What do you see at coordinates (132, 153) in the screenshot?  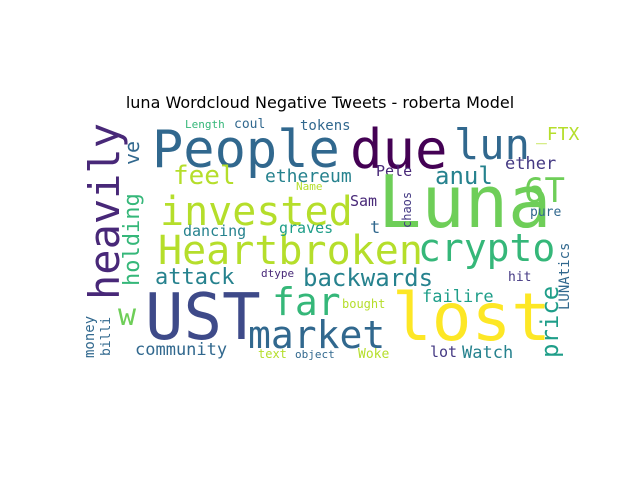 I see `word-ve: ve` at bounding box center [132, 153].